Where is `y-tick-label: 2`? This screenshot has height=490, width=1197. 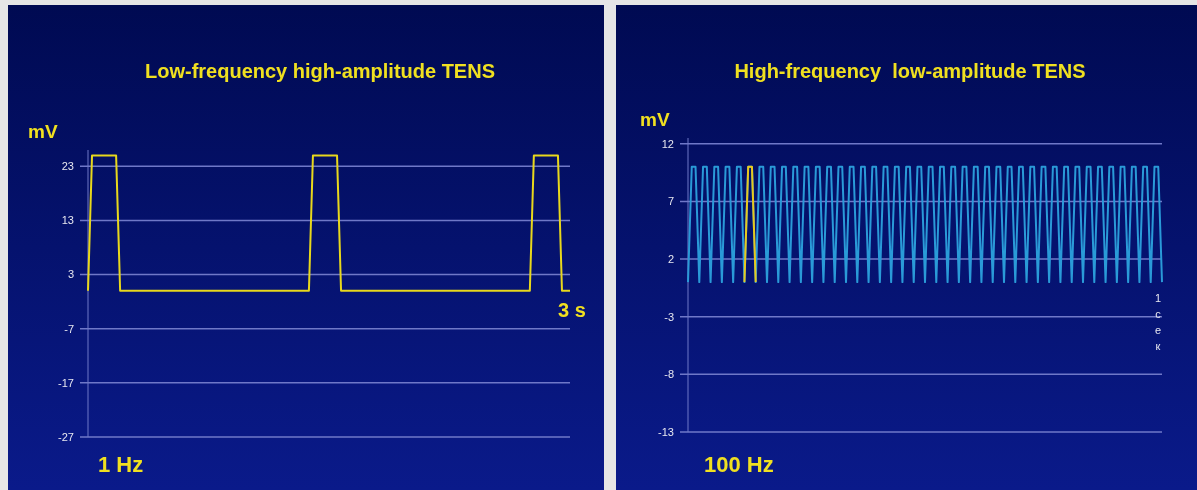 y-tick-label: 2 is located at coordinates (670, 258).